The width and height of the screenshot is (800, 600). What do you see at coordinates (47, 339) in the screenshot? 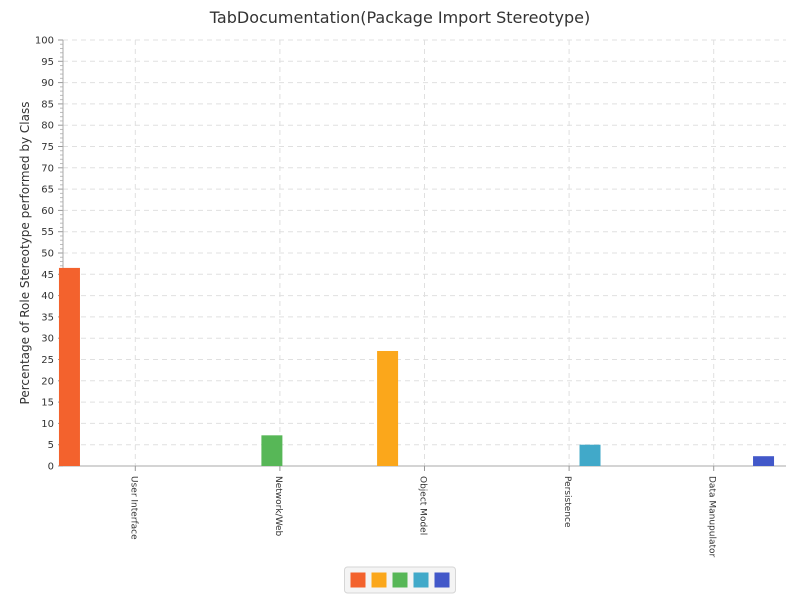
I see `y-tick-label: 30` at bounding box center [47, 339].